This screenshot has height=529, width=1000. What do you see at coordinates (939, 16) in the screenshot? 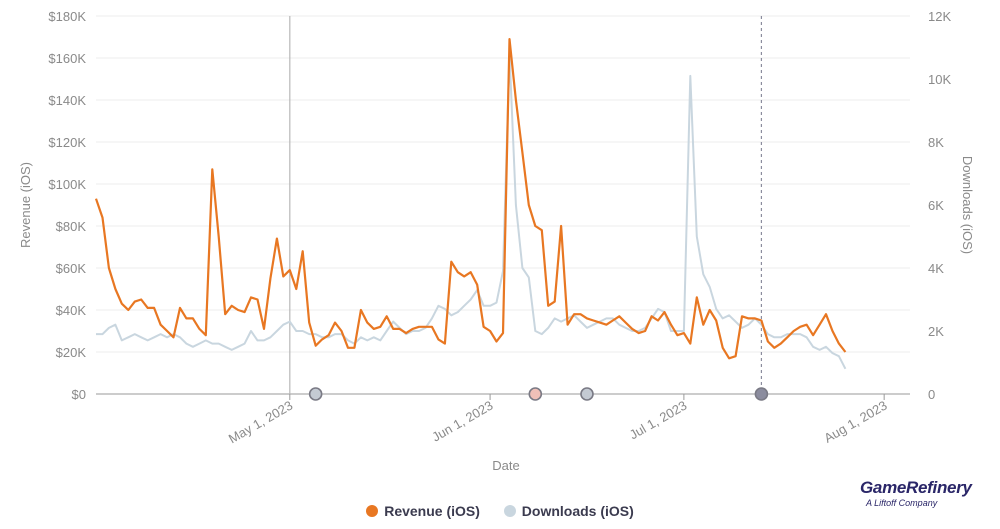
I see `right-tick-label: 12K` at bounding box center [939, 16].